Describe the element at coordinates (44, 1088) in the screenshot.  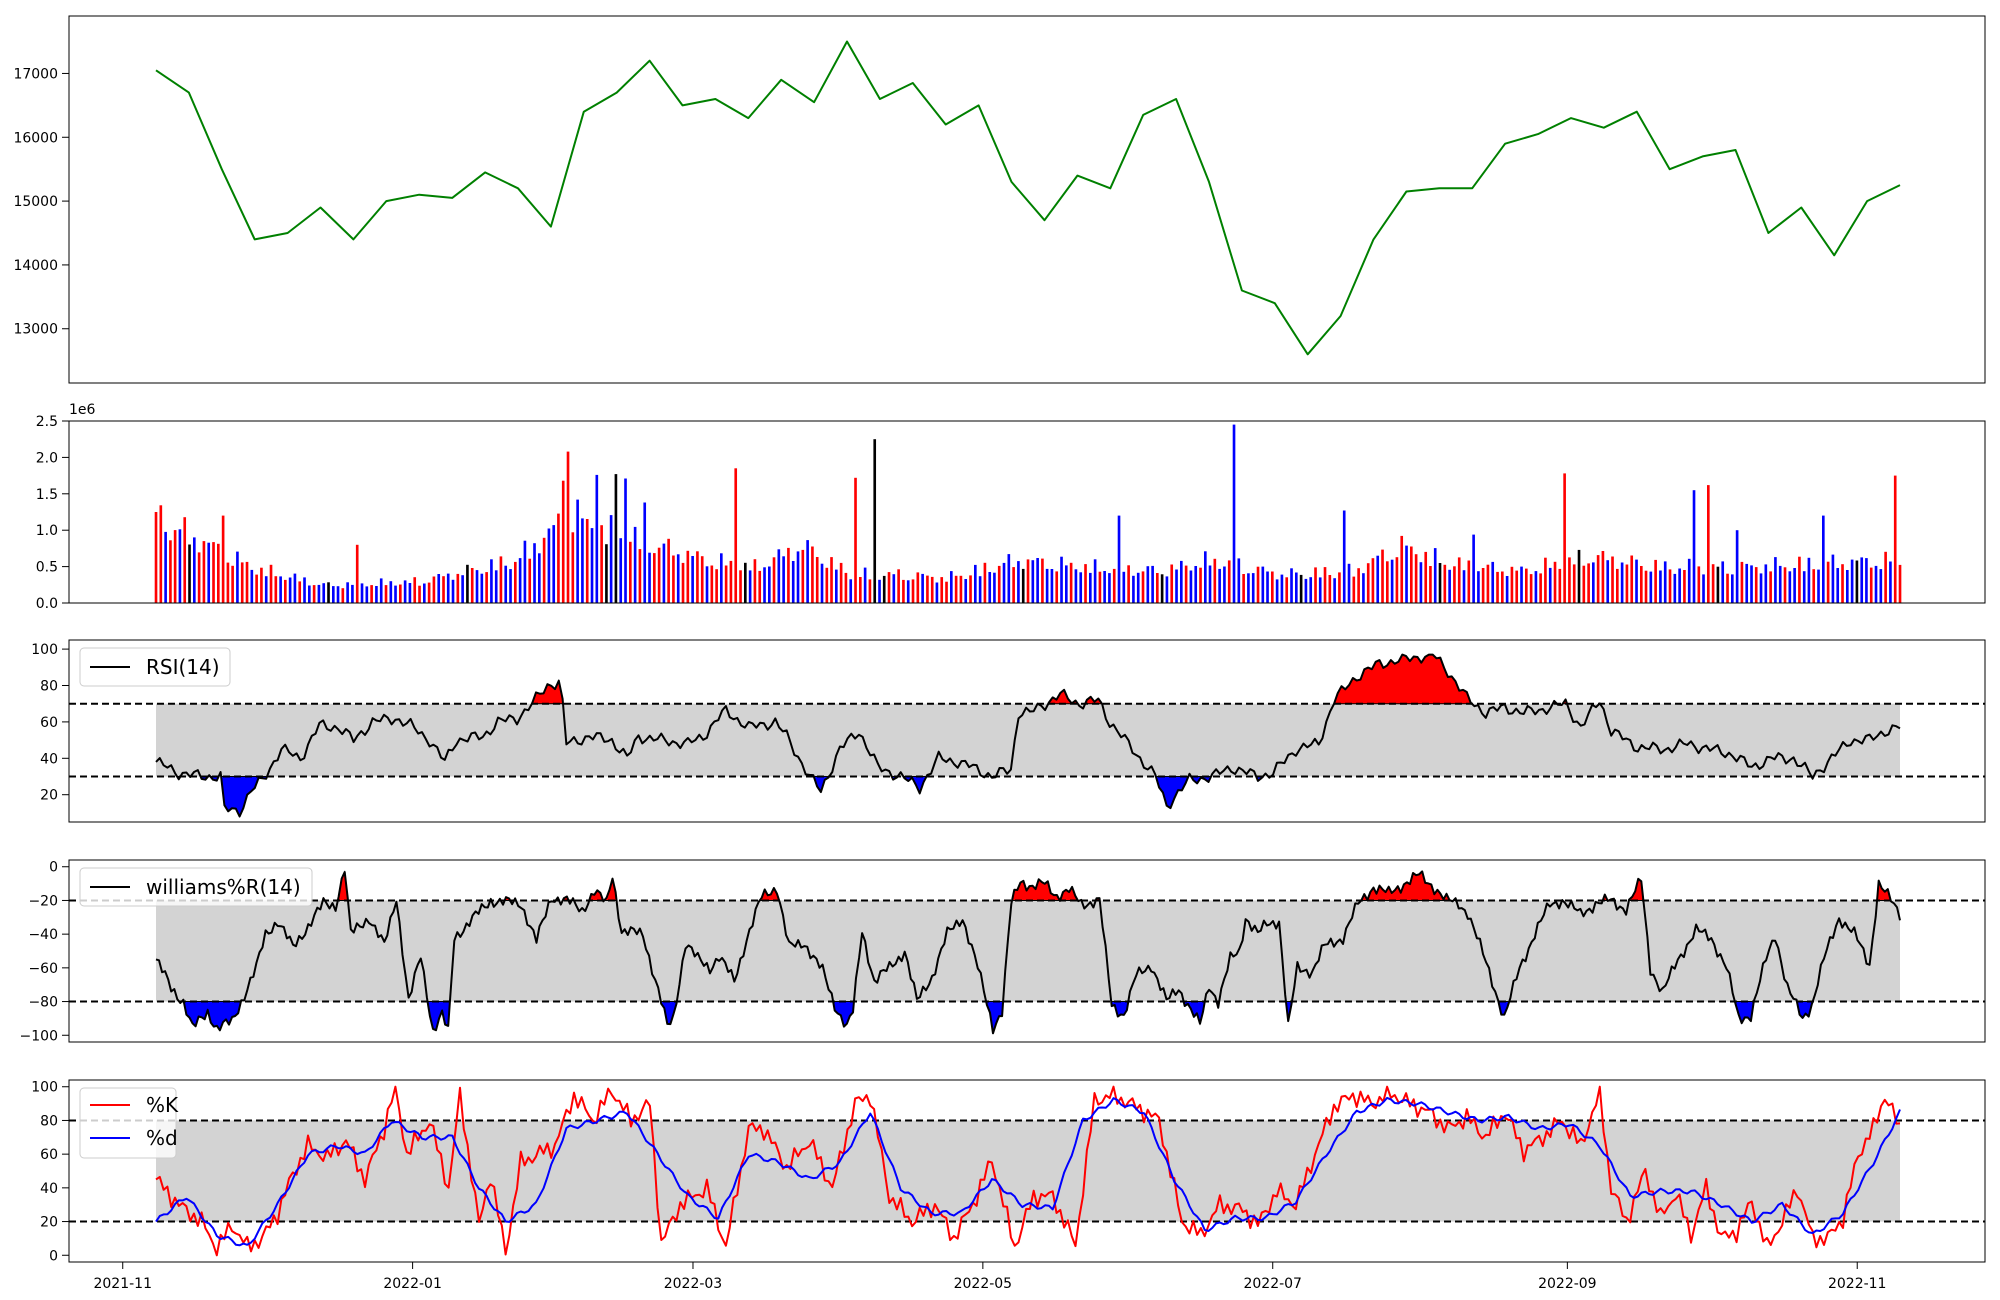
I see `y-tick-label: 100` at that location.